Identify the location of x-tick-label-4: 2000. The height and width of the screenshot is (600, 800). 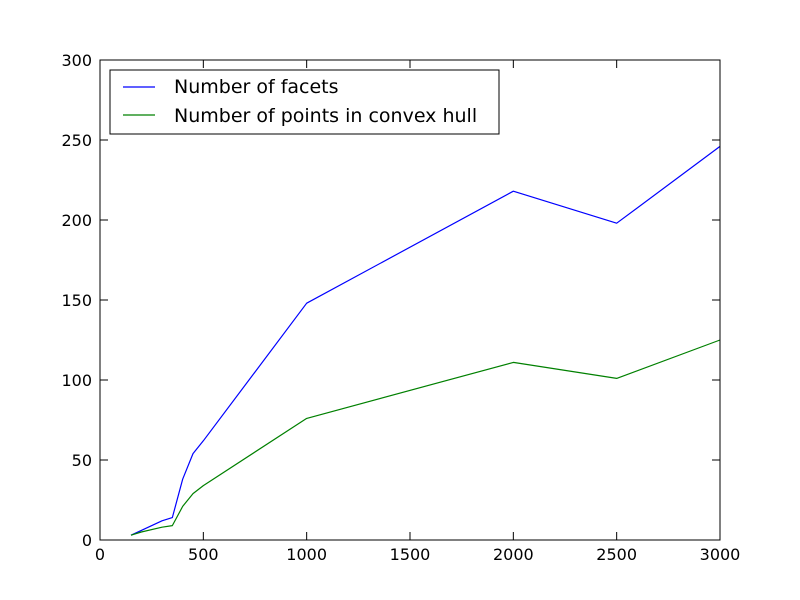
(513, 554).